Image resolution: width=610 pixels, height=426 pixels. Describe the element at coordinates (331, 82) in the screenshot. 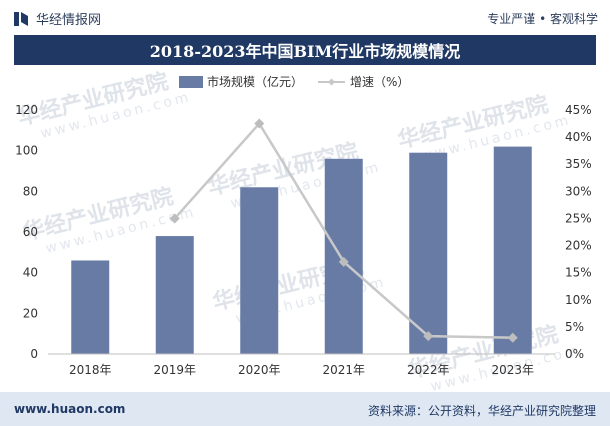

I see `legend-marker-line` at that location.